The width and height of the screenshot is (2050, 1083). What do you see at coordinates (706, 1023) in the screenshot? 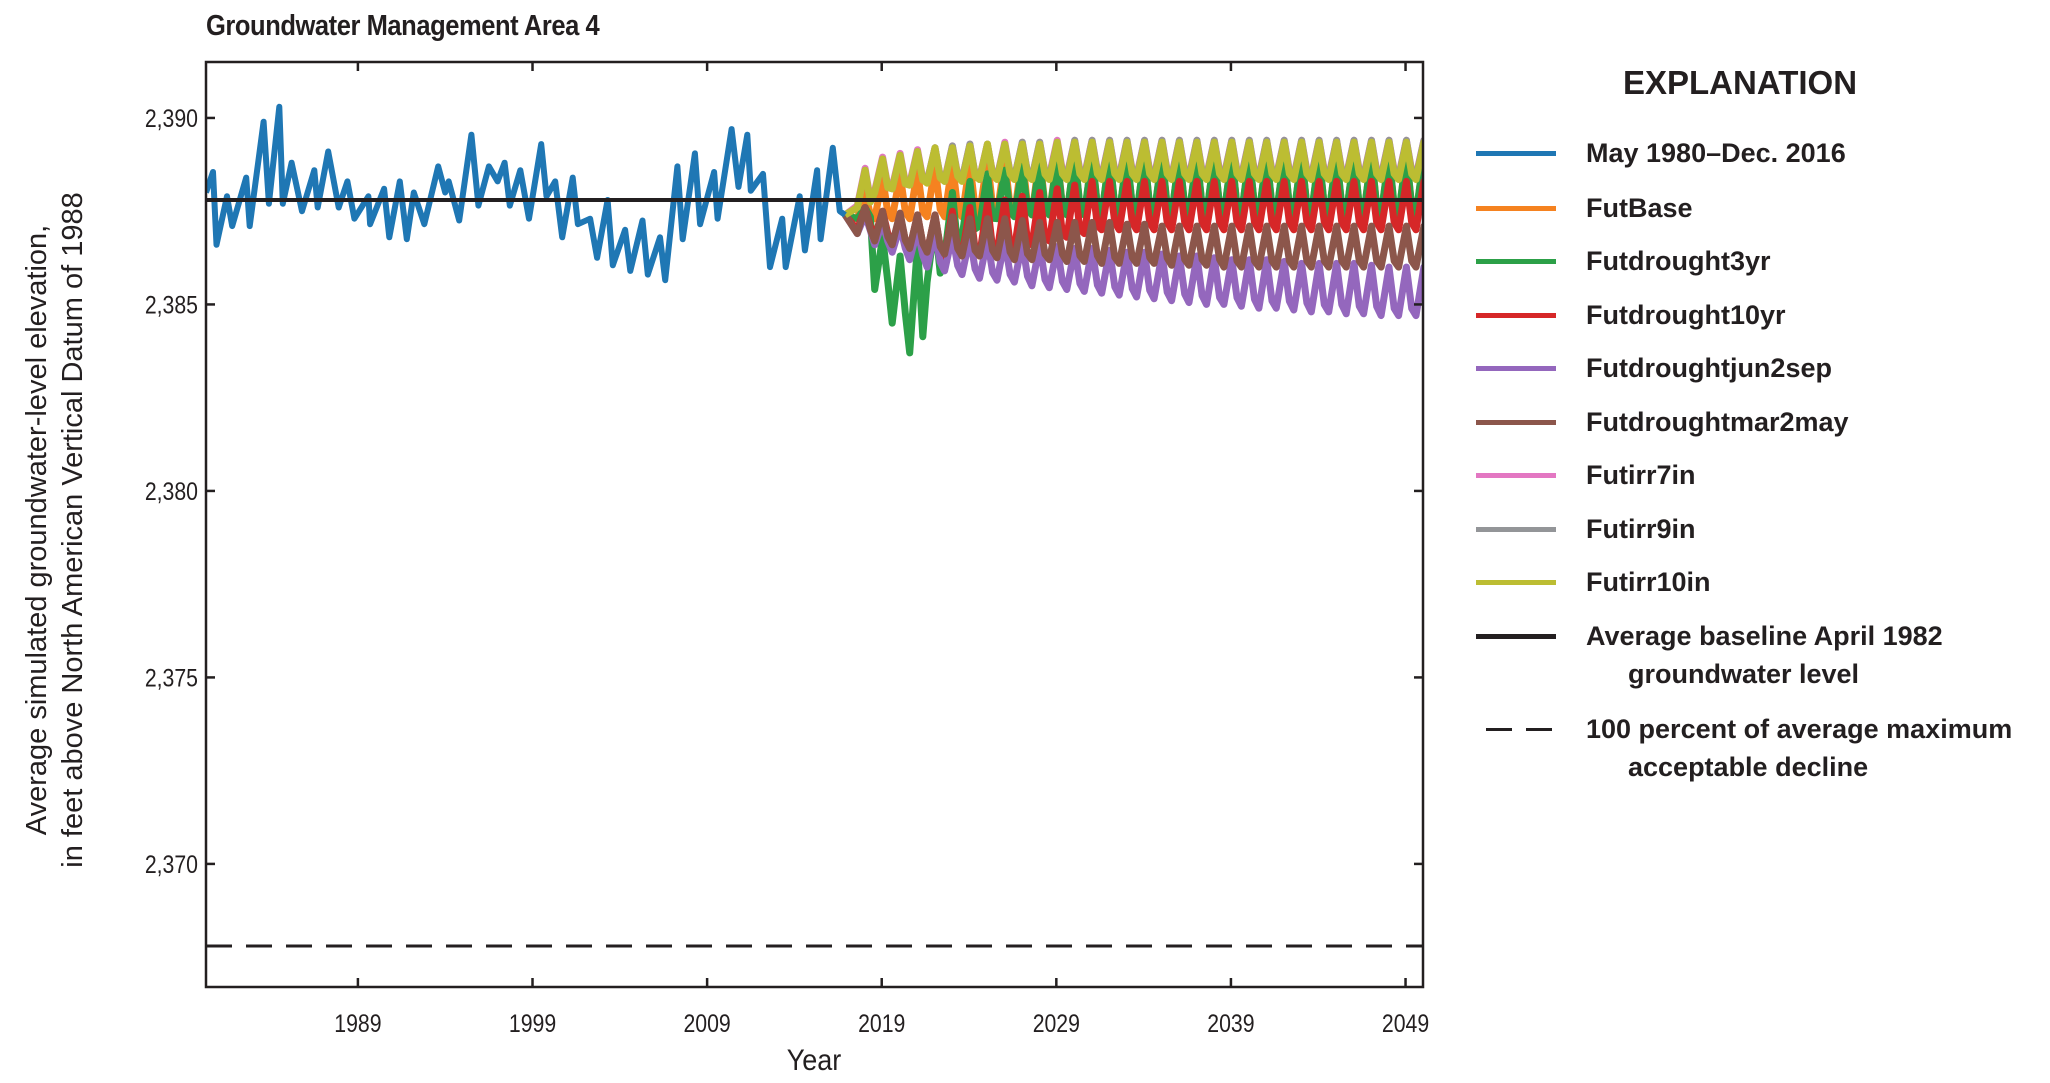
I see `x-tick-label-2009: 2009` at bounding box center [706, 1023].